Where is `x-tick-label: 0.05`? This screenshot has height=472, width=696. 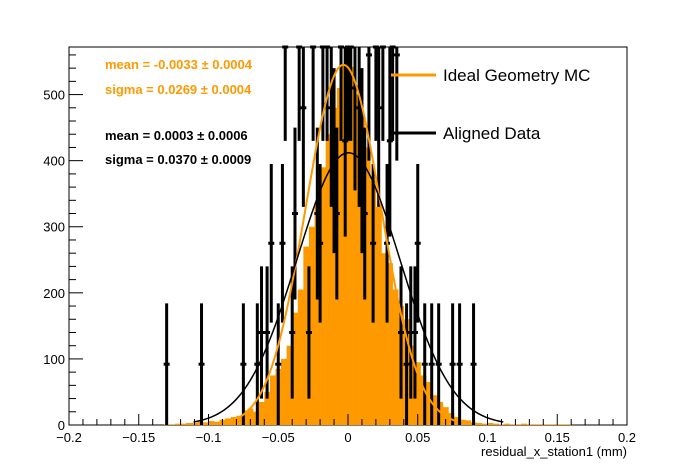
x-tick-label: 0.05 is located at coordinates (417, 437).